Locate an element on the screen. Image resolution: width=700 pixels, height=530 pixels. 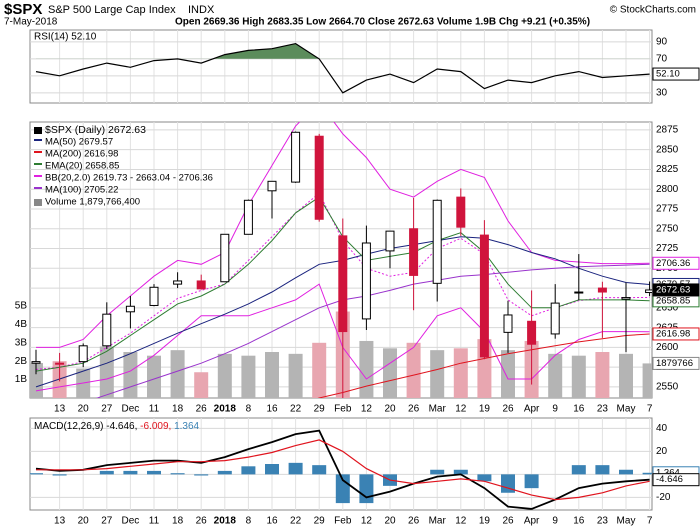
x-tick-label: 22 is located at coordinates (296, 521).